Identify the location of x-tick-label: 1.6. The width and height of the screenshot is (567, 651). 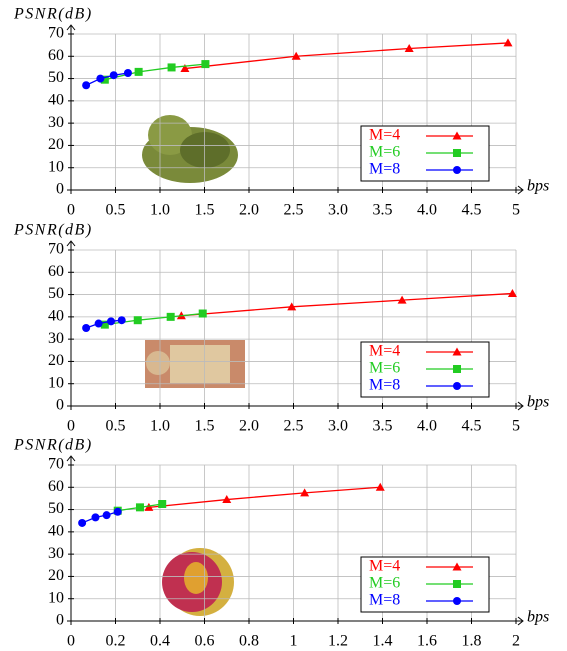
(427, 641).